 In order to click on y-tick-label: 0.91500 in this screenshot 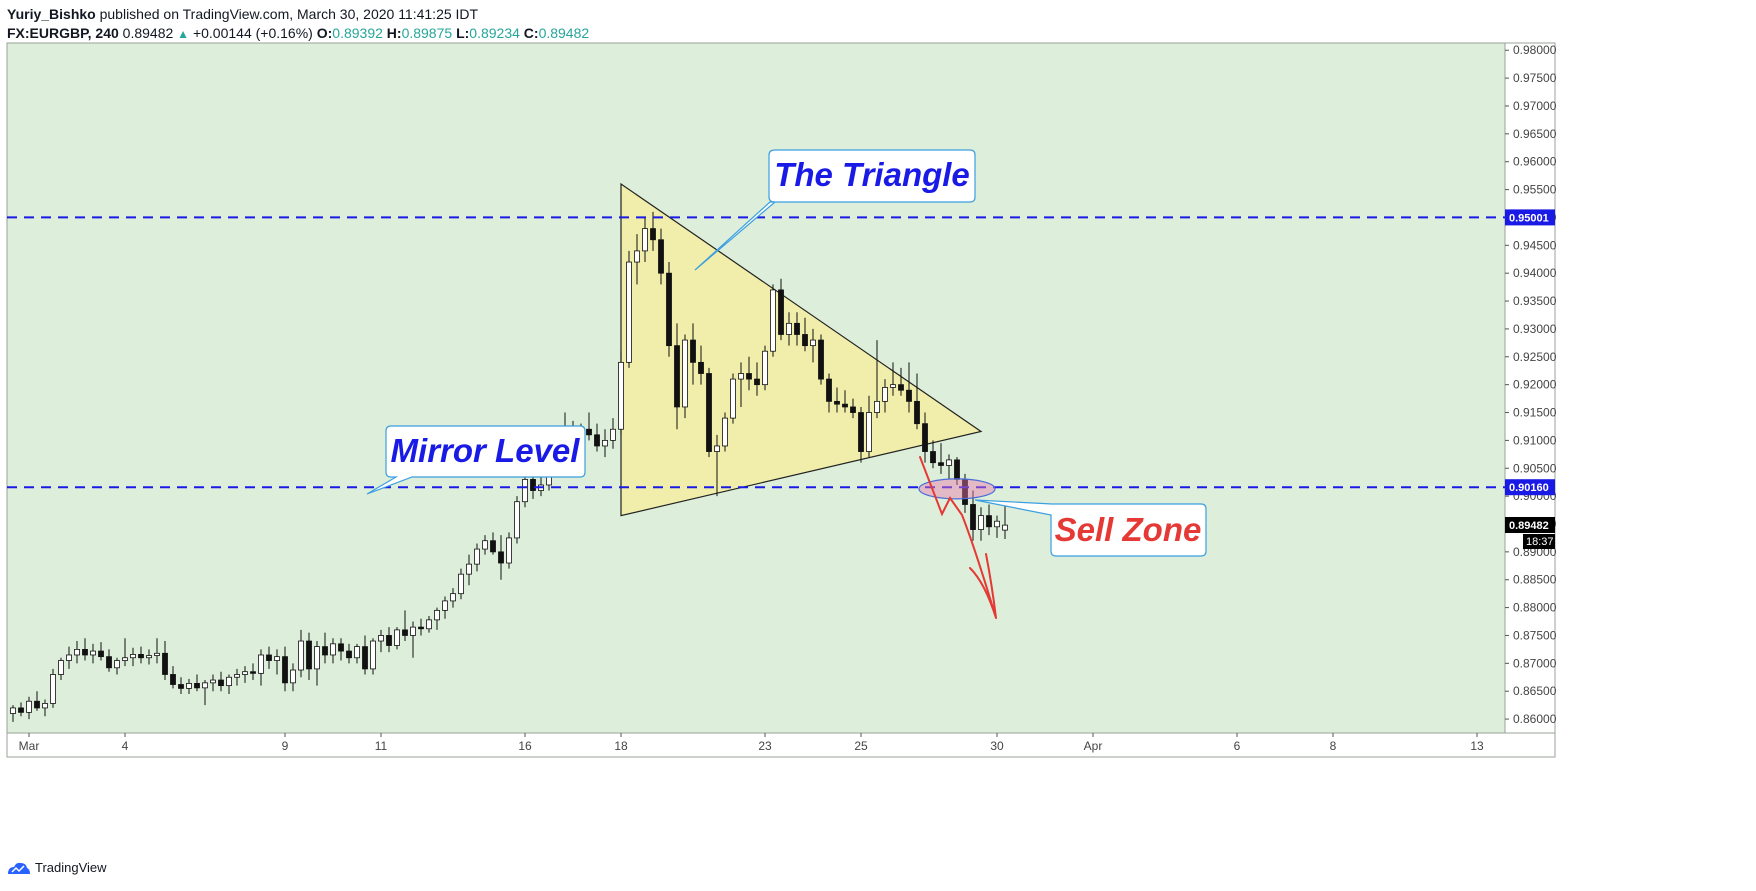, I will do `click(1535, 413)`.